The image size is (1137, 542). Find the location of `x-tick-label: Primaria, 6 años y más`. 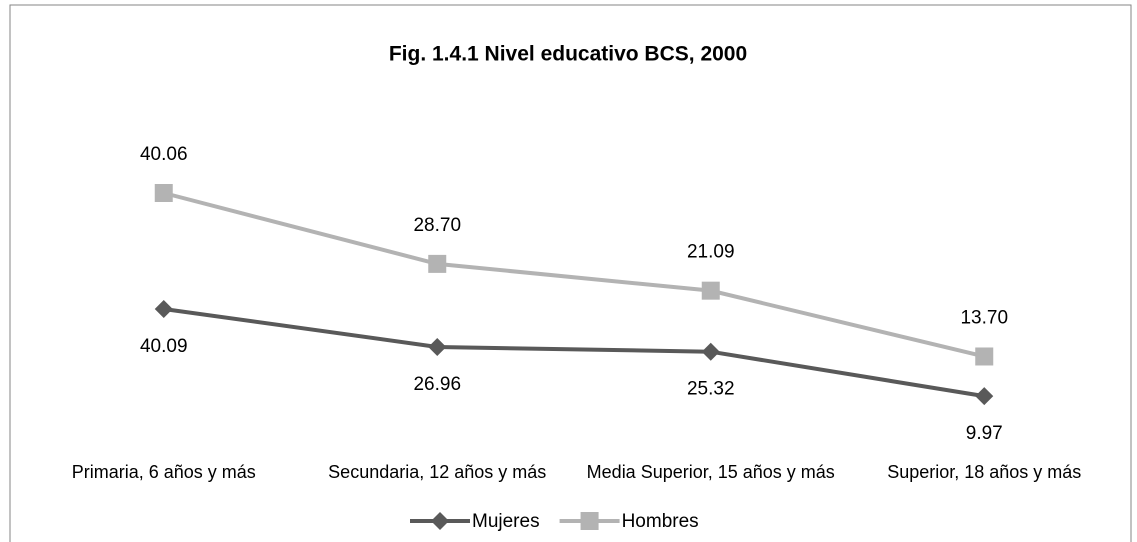

x-tick-label: Primaria, 6 años y más is located at coordinates (163, 472).